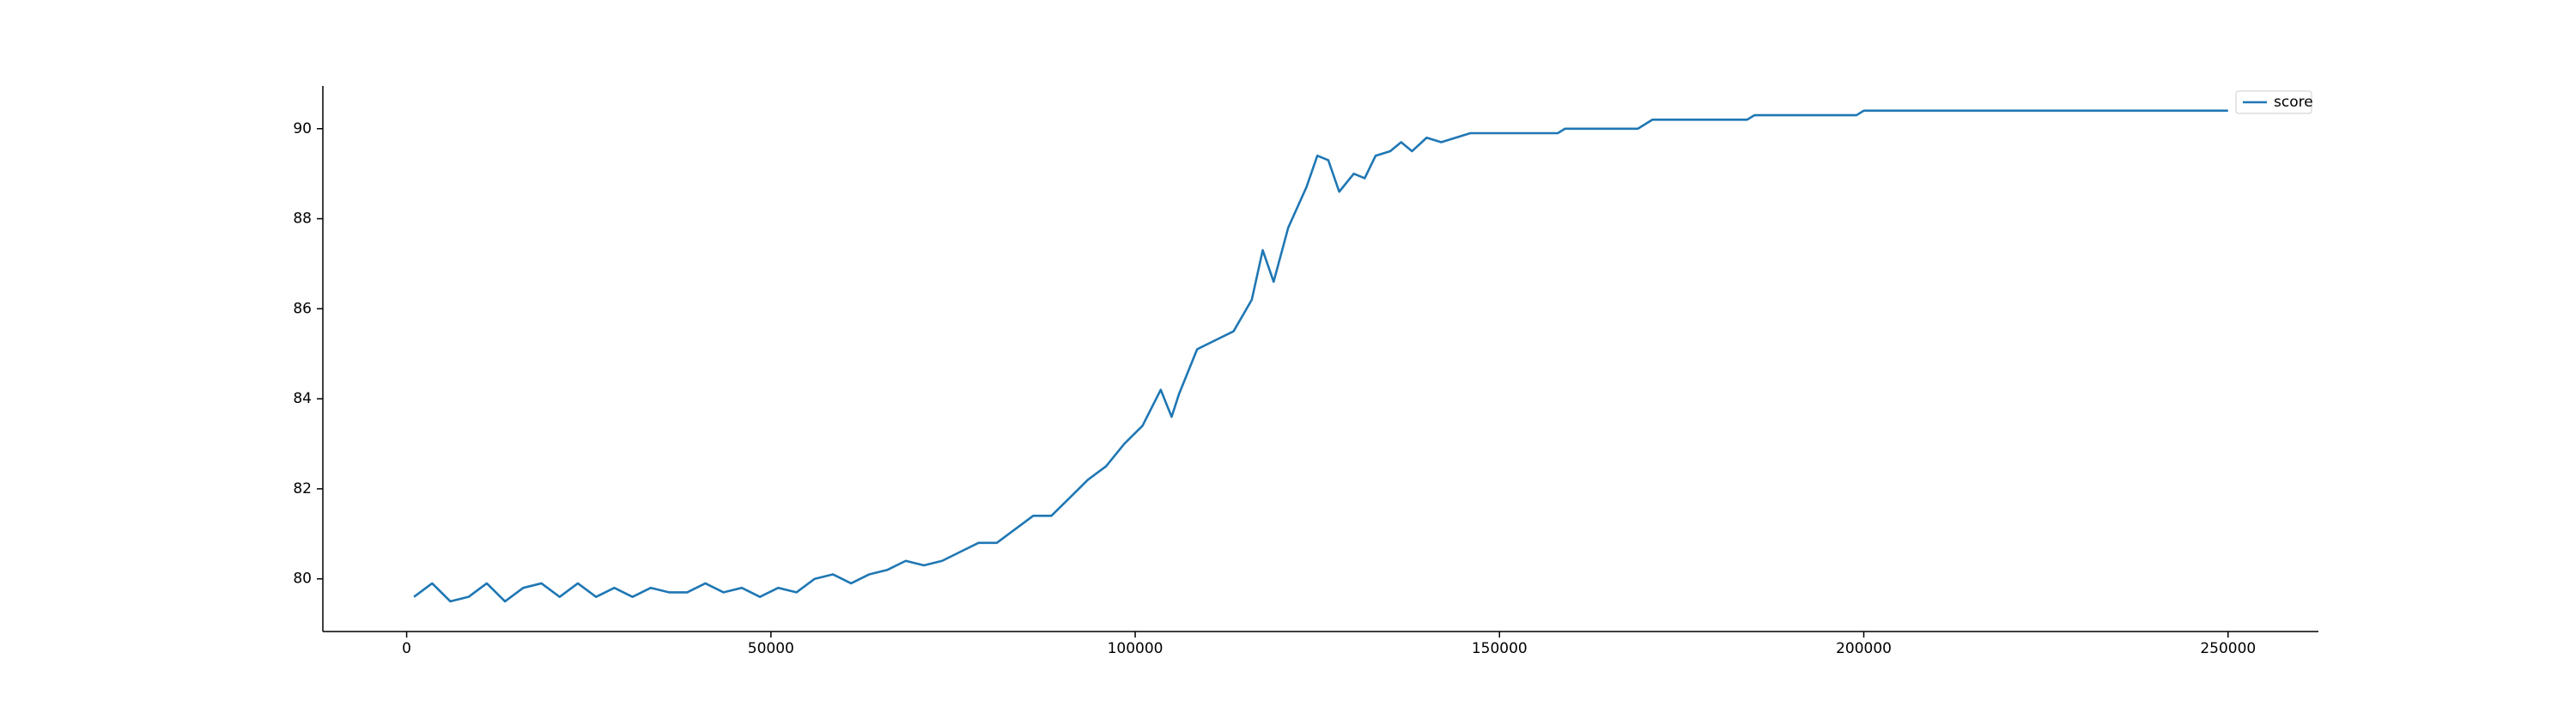  I want to click on legend-box, so click(2273, 102).